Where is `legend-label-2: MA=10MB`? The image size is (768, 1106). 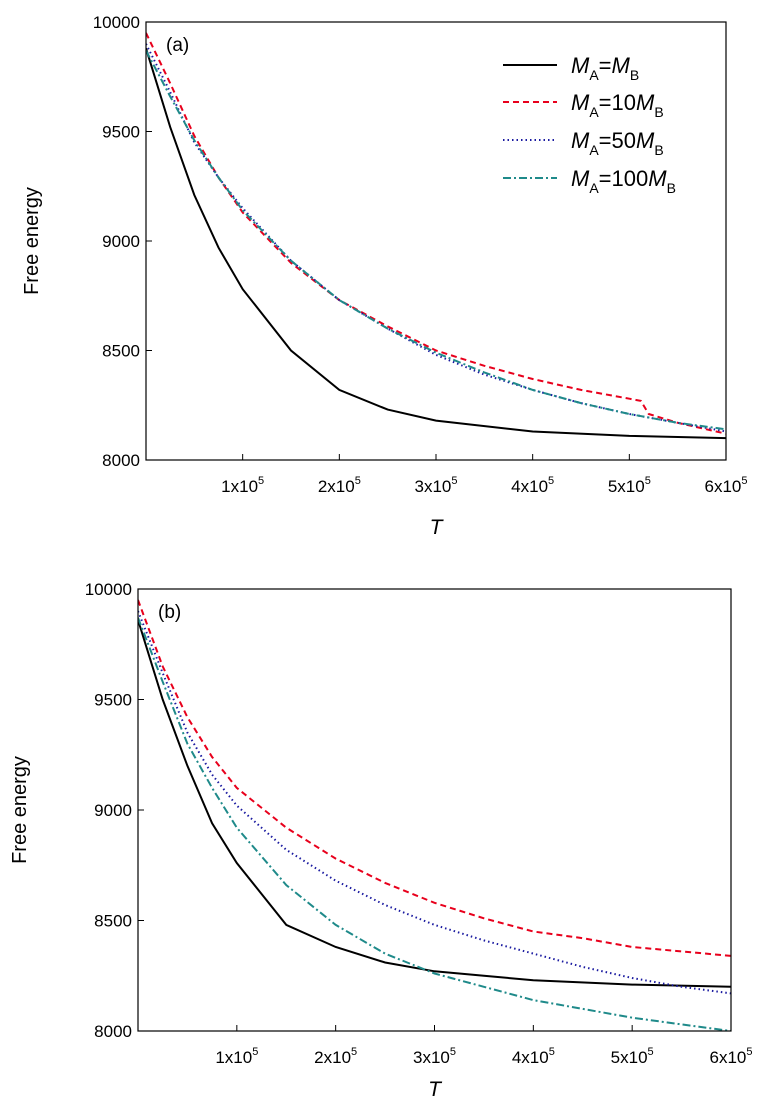 legend-label-2: MA=10MB is located at coordinates (617, 105).